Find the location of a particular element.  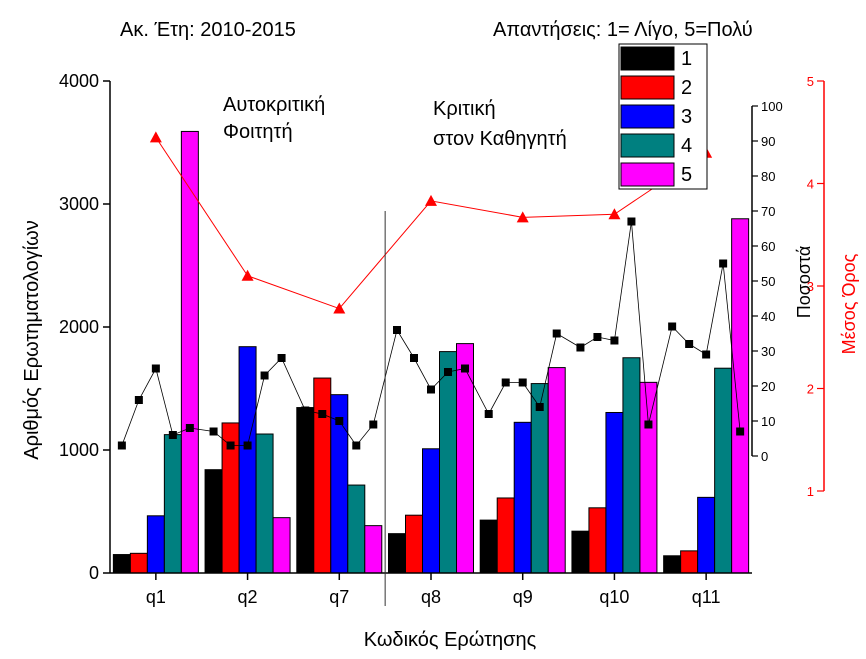

left-tick-label-4000: 4000 is located at coordinates (79, 81).